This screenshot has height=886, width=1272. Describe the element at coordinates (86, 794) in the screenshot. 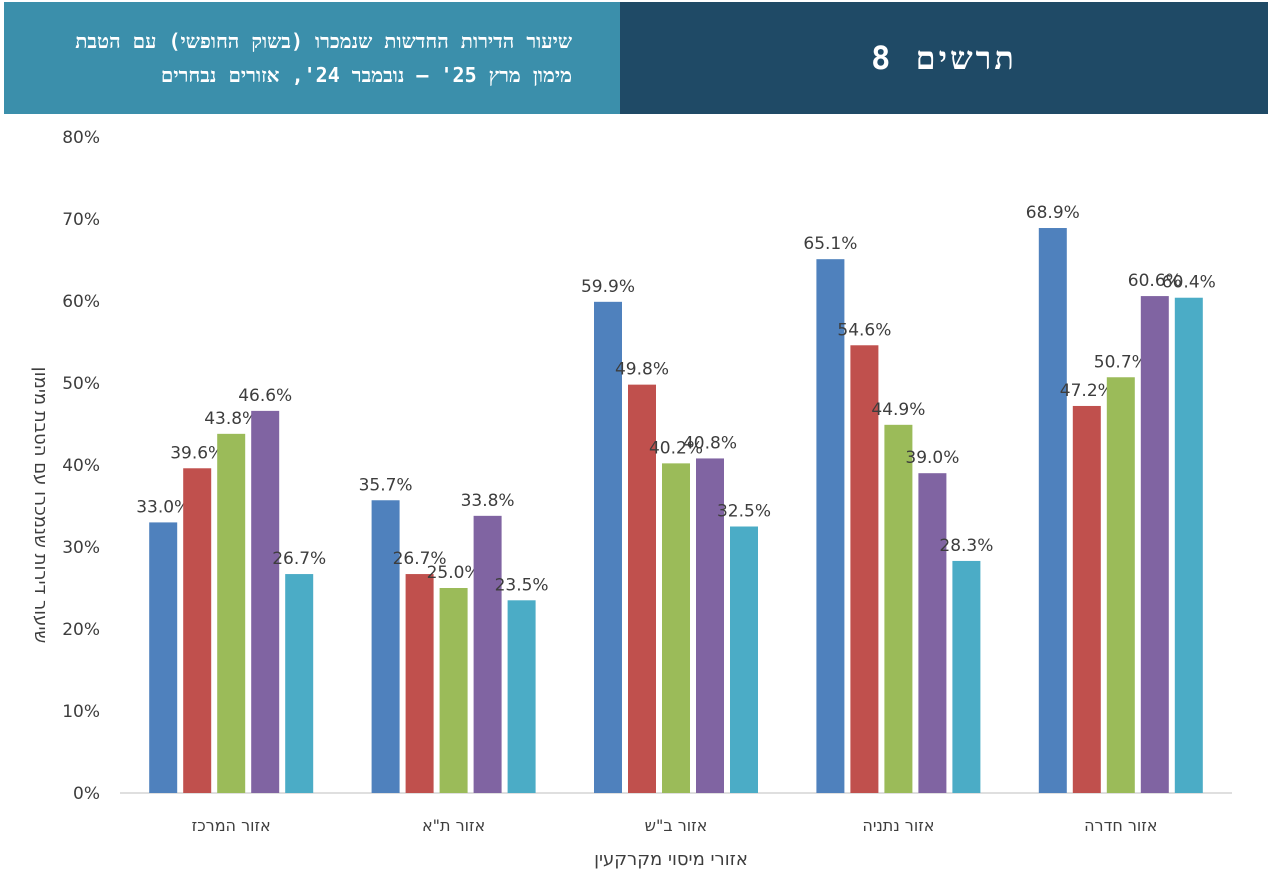

I see `y-tick-label: 0%` at that location.